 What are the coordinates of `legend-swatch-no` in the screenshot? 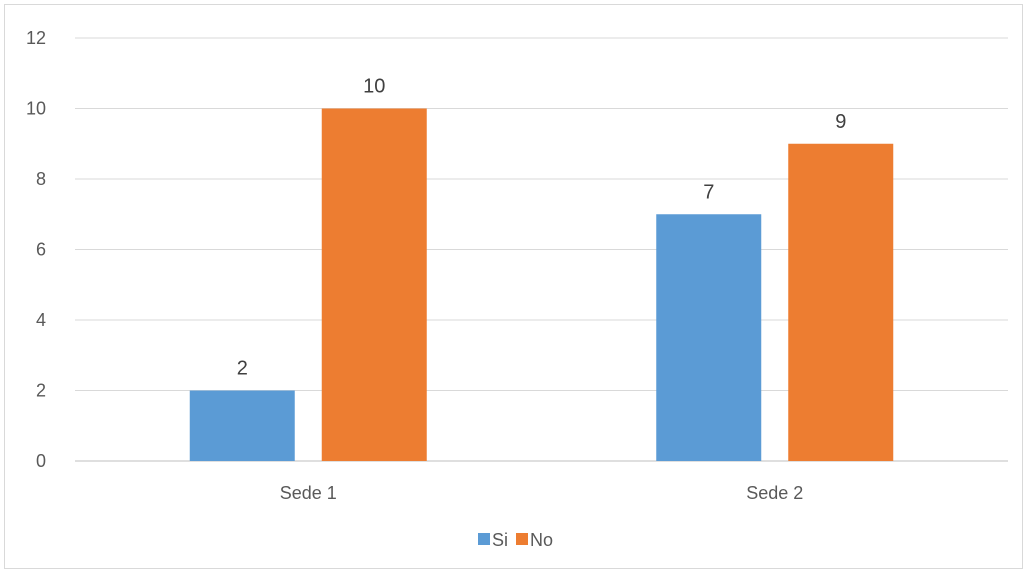 It's located at (522, 539).